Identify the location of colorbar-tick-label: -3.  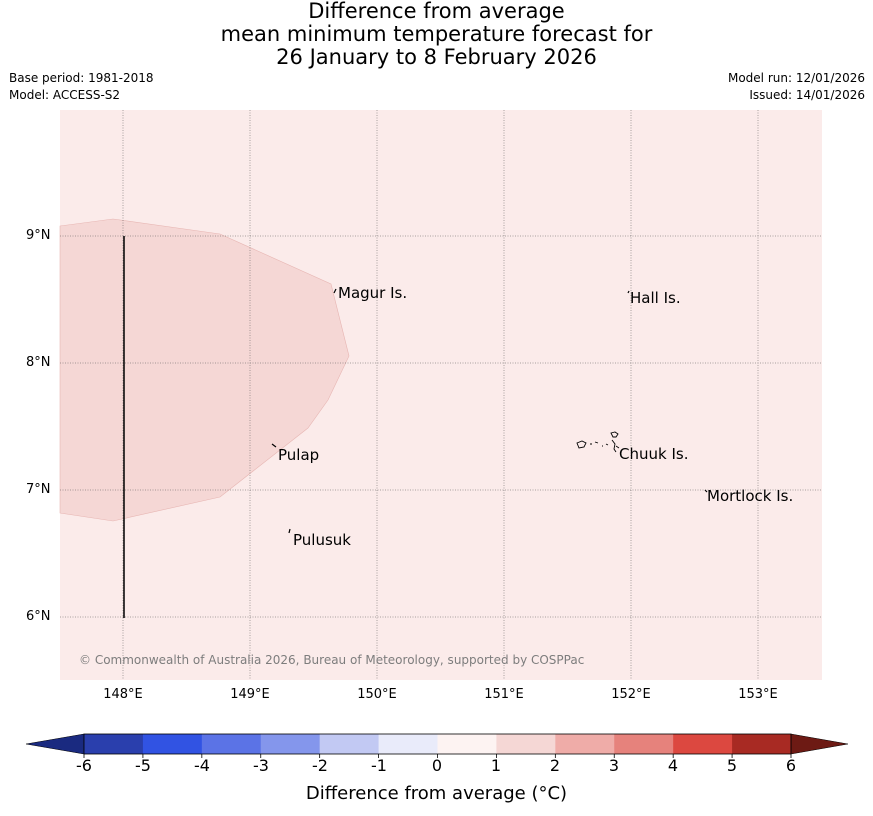
(261, 765).